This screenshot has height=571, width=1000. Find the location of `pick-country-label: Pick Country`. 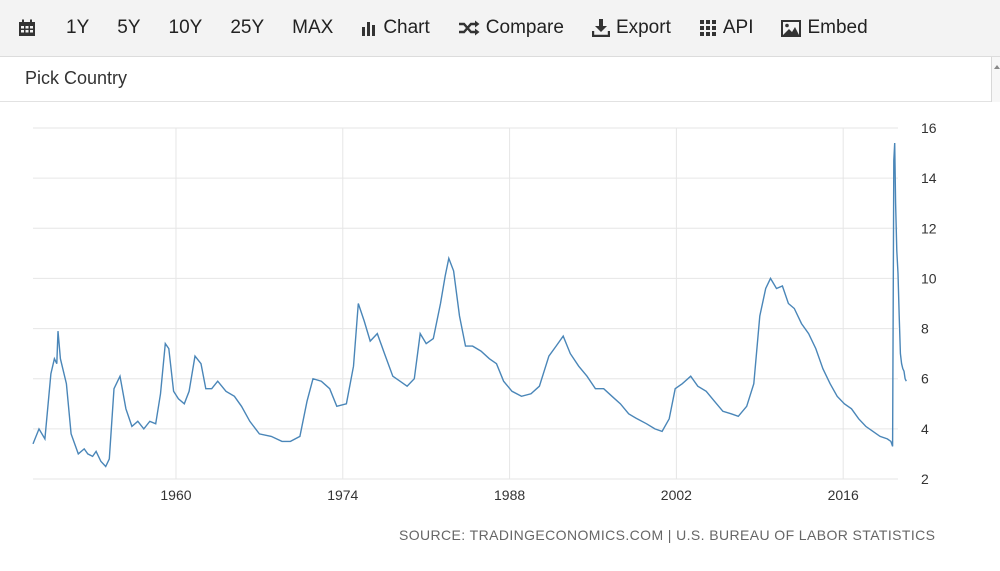

pick-country-label: Pick Country is located at coordinates (76, 78).